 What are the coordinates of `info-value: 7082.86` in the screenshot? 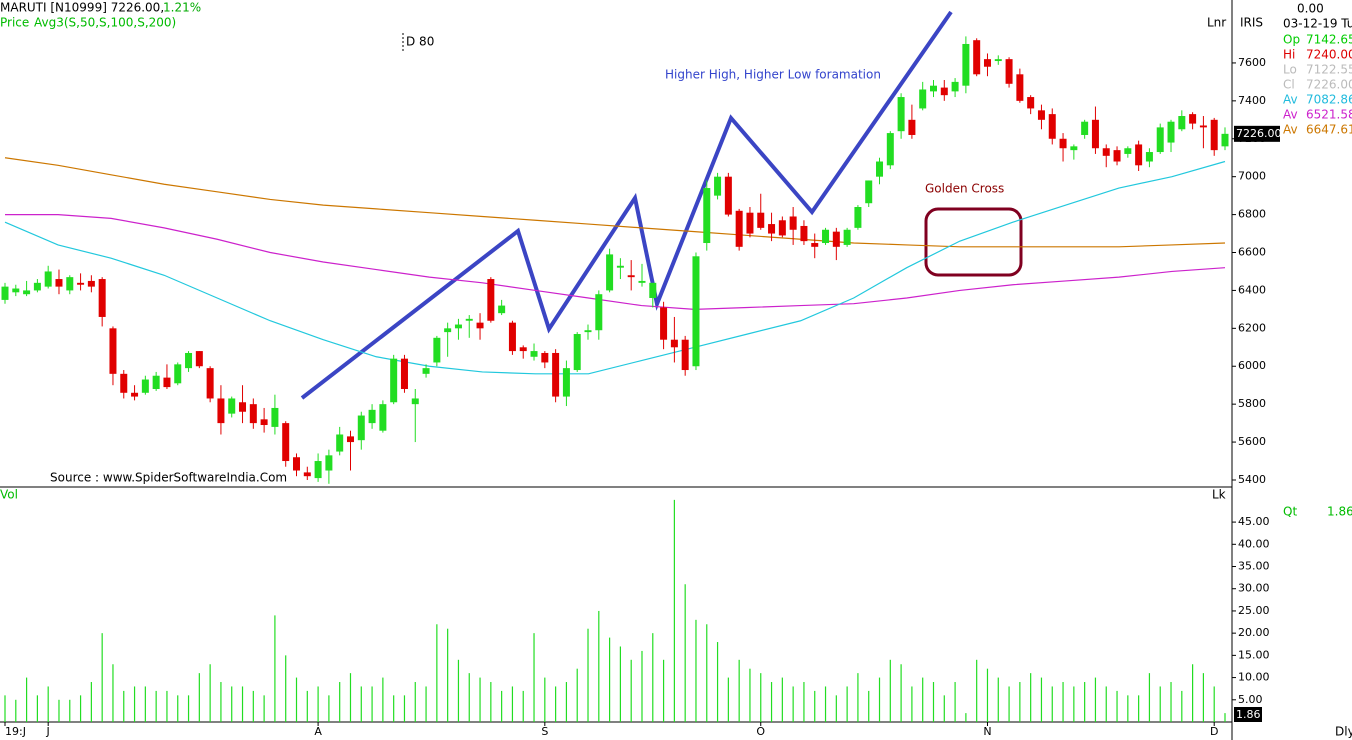 It's located at (1329, 100).